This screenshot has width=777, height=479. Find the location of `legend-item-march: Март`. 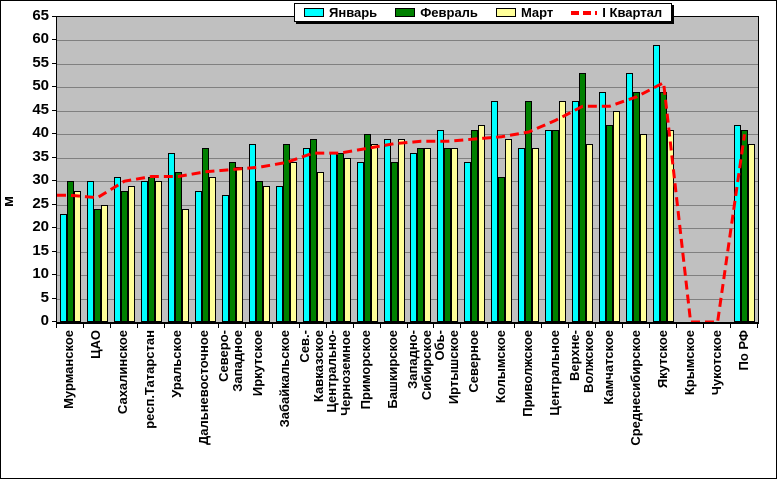

legend-item-march: Март is located at coordinates (524, 12).